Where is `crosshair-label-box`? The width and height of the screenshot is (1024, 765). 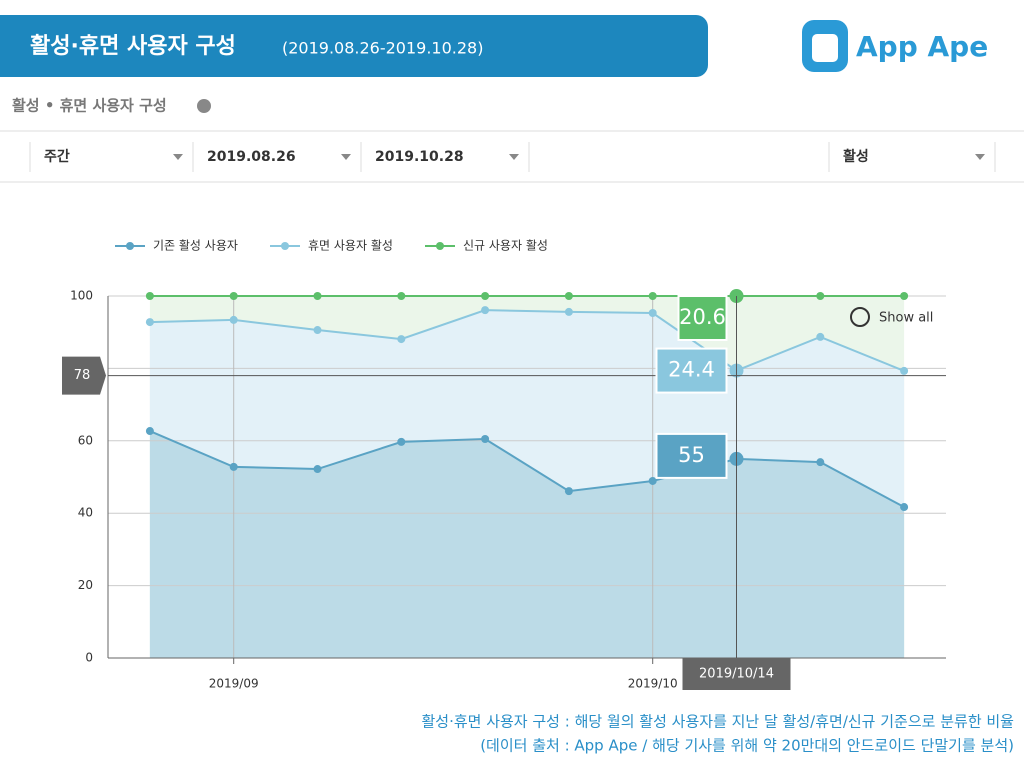
crosshair-label-box is located at coordinates (84, 375).